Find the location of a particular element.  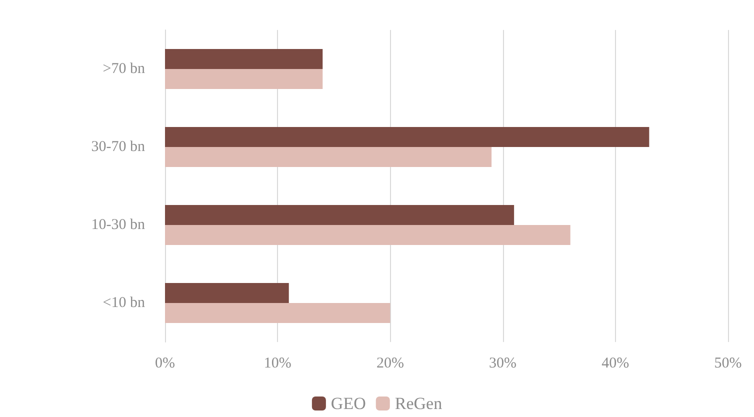

y-tick-label: 10-30 bn is located at coordinates (118, 225).